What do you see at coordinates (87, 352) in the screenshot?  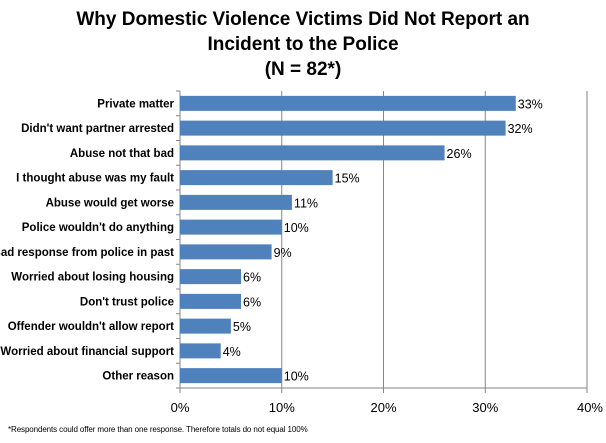 I see `category-label: Worried about financial support` at bounding box center [87, 352].